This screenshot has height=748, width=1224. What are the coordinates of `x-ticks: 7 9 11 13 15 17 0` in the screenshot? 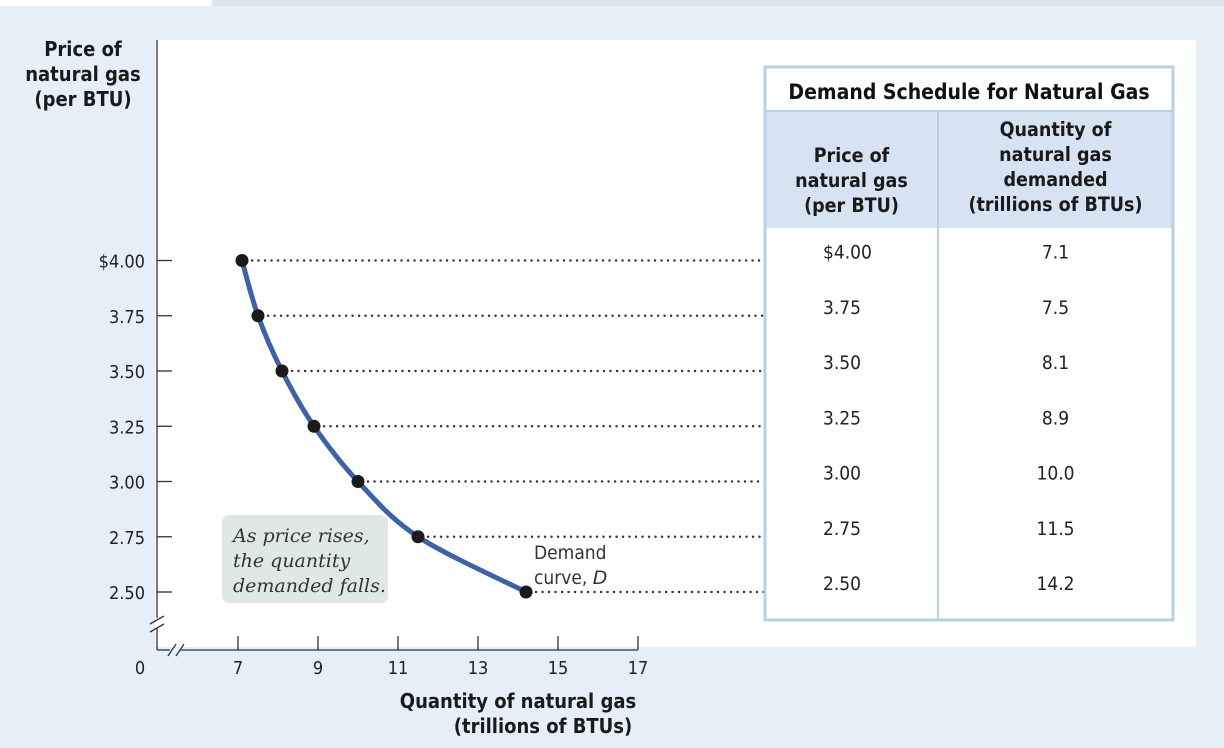 It's located at (391, 657).